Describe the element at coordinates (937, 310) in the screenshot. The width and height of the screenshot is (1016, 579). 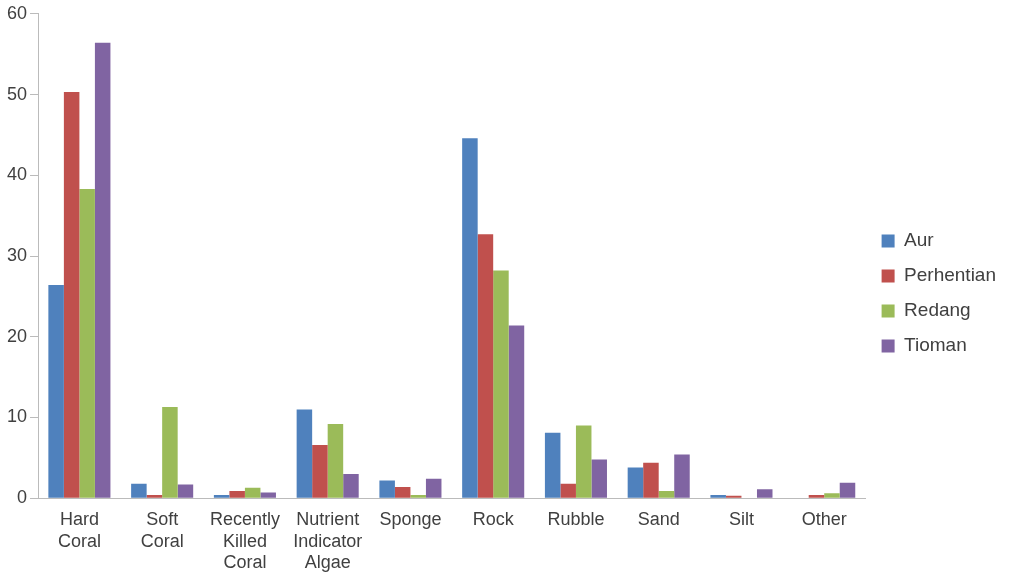
I see `legend-label: Redang` at that location.